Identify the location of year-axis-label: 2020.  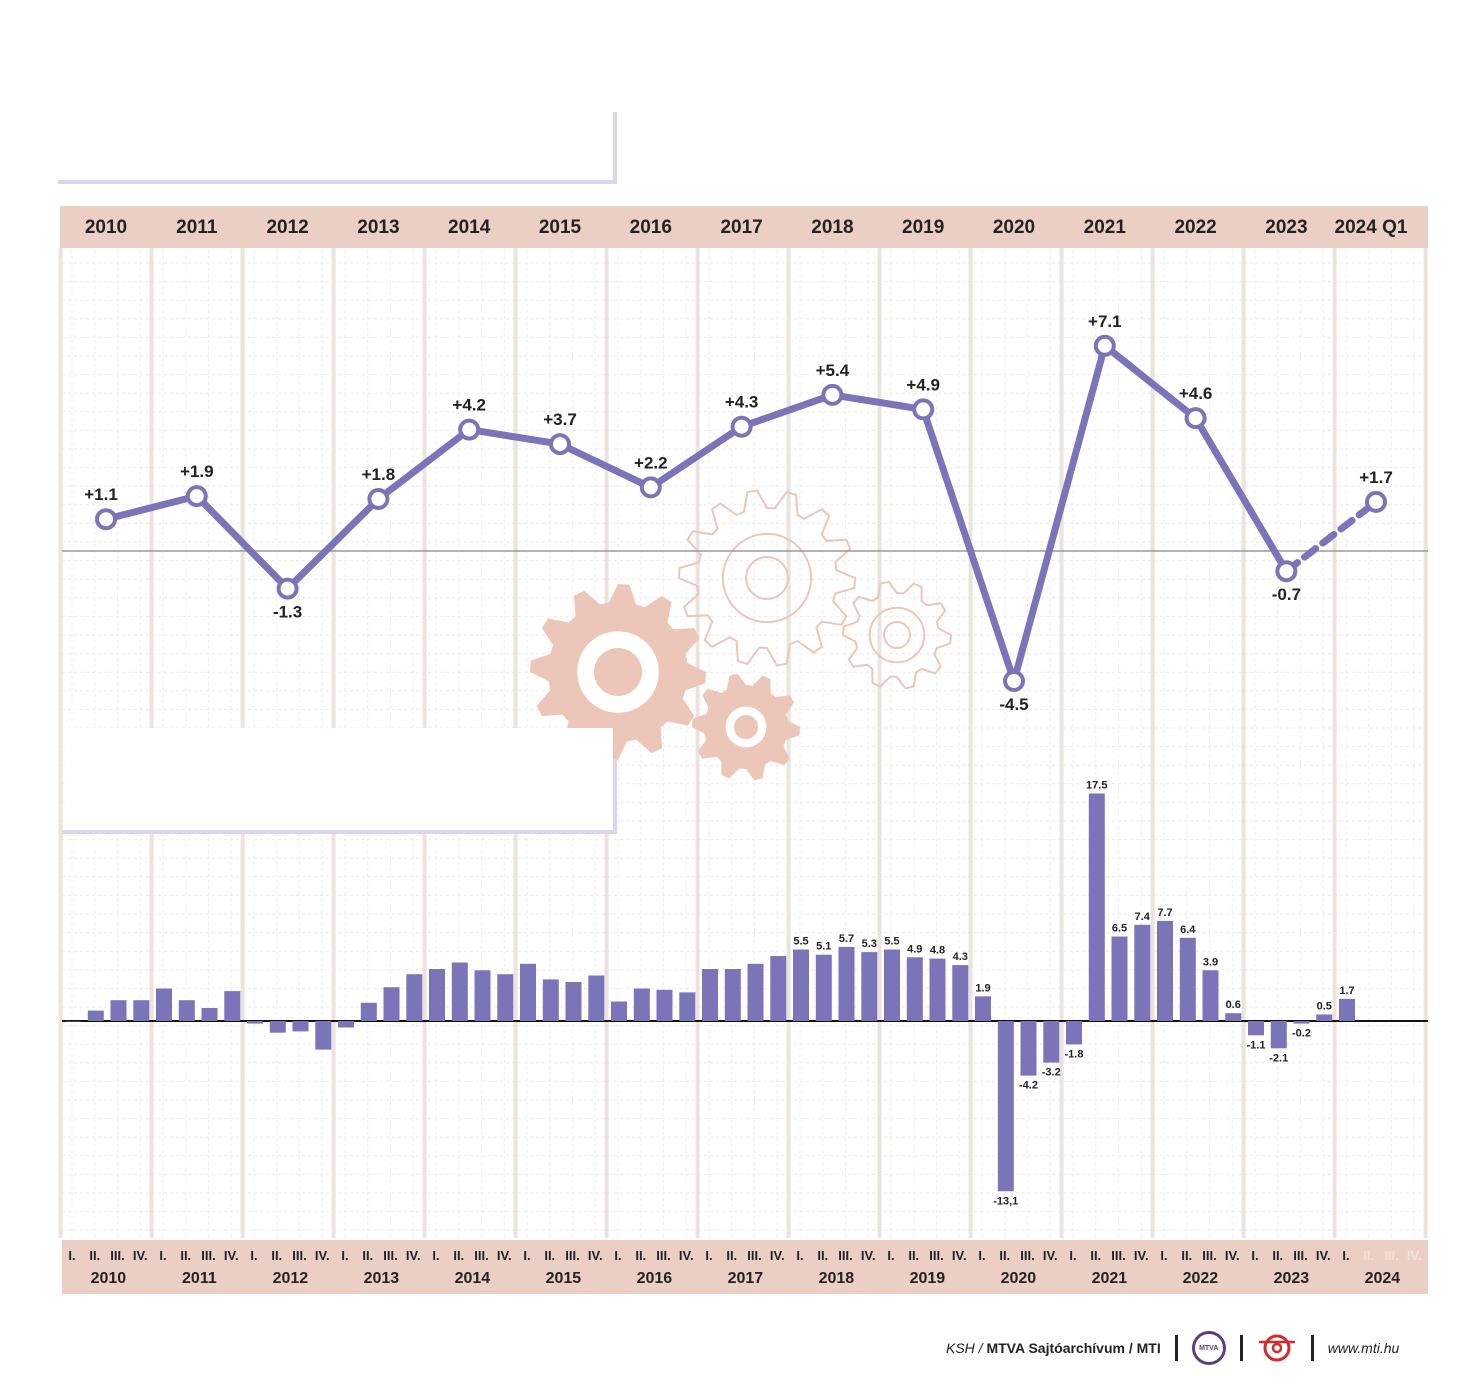
(1019, 1278).